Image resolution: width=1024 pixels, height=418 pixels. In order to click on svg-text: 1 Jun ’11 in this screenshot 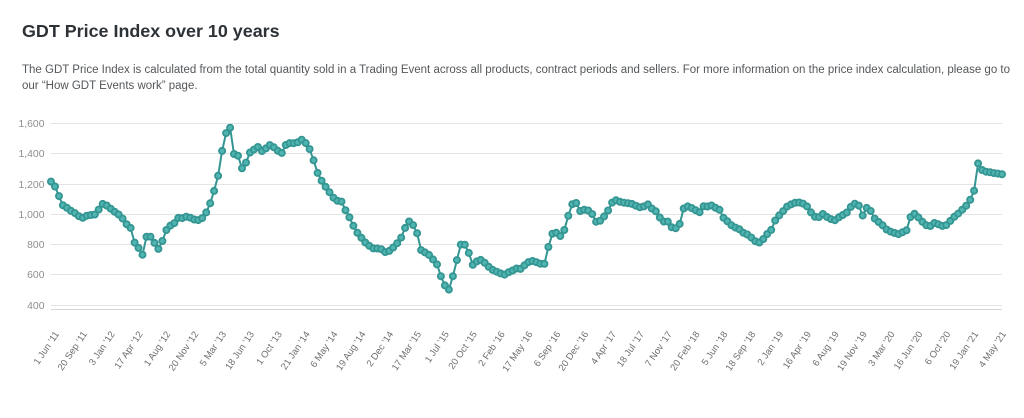, I will do `click(47, 349)`.